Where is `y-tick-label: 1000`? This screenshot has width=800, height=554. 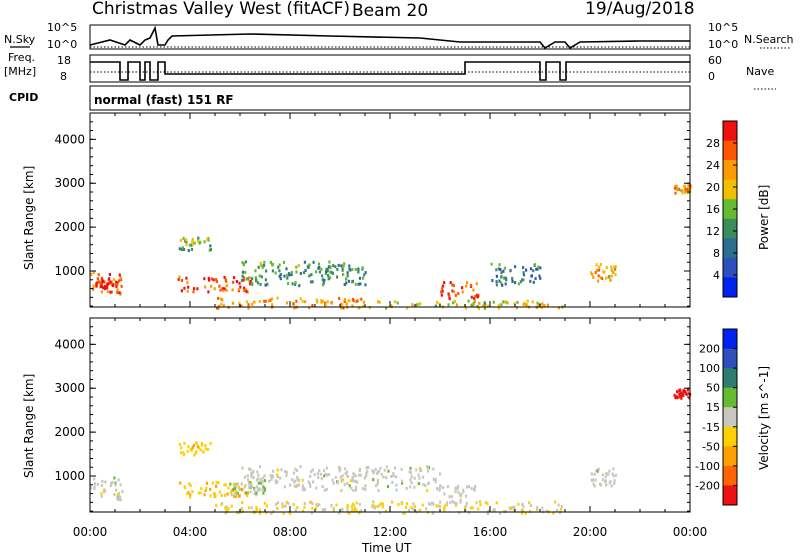 y-tick-label: 1000 is located at coordinates (69, 271).